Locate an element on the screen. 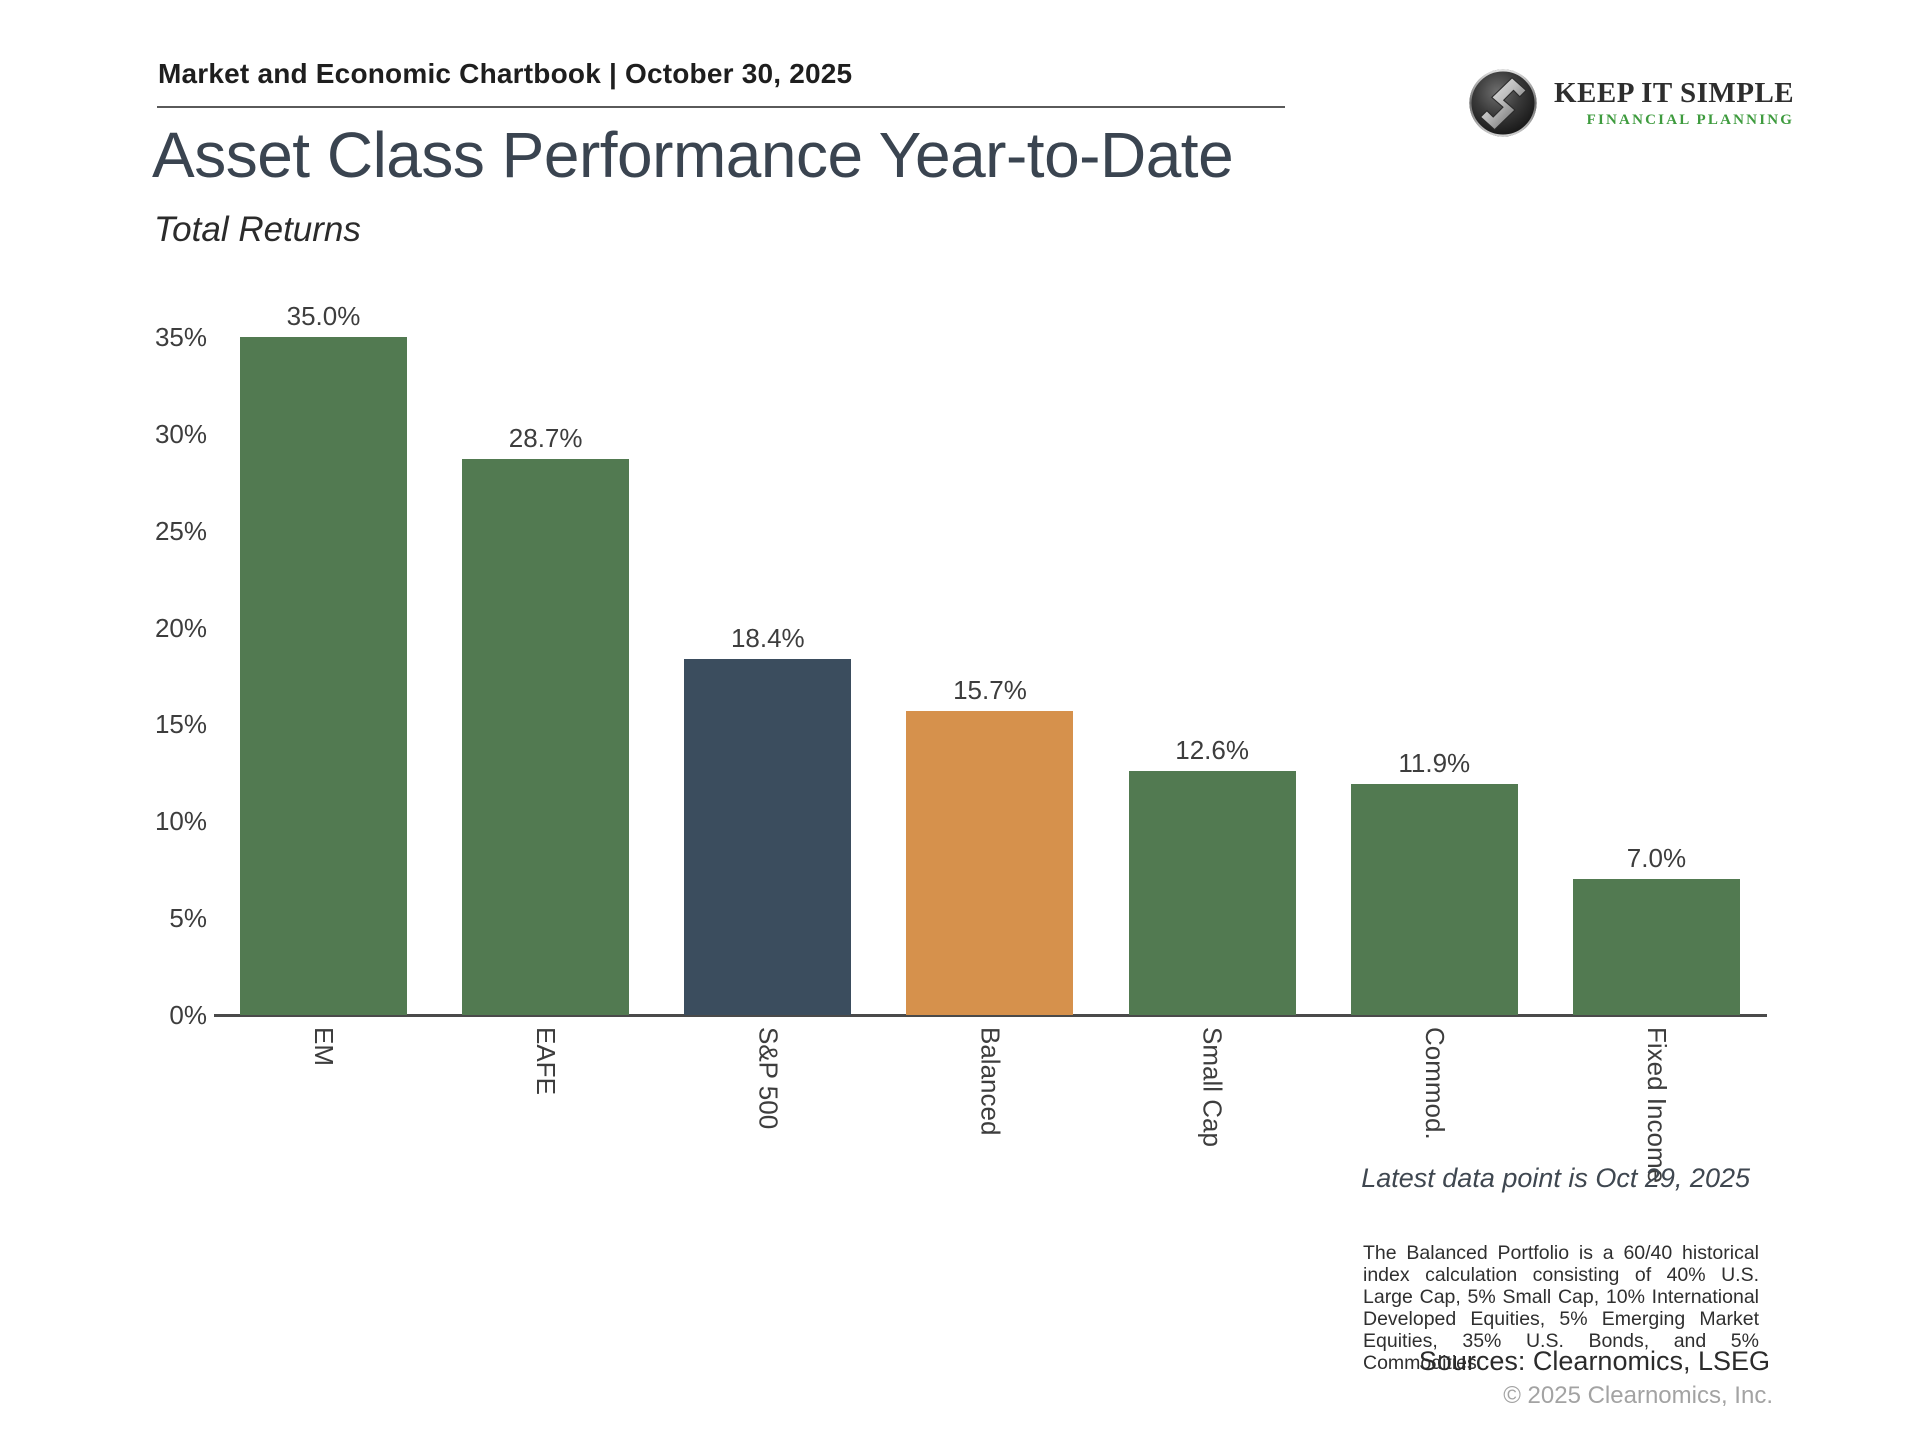 This screenshot has width=1920, height=1440. latest-data-note: Latest data point is Oct 29, 2025 is located at coordinates (1555, 1178).